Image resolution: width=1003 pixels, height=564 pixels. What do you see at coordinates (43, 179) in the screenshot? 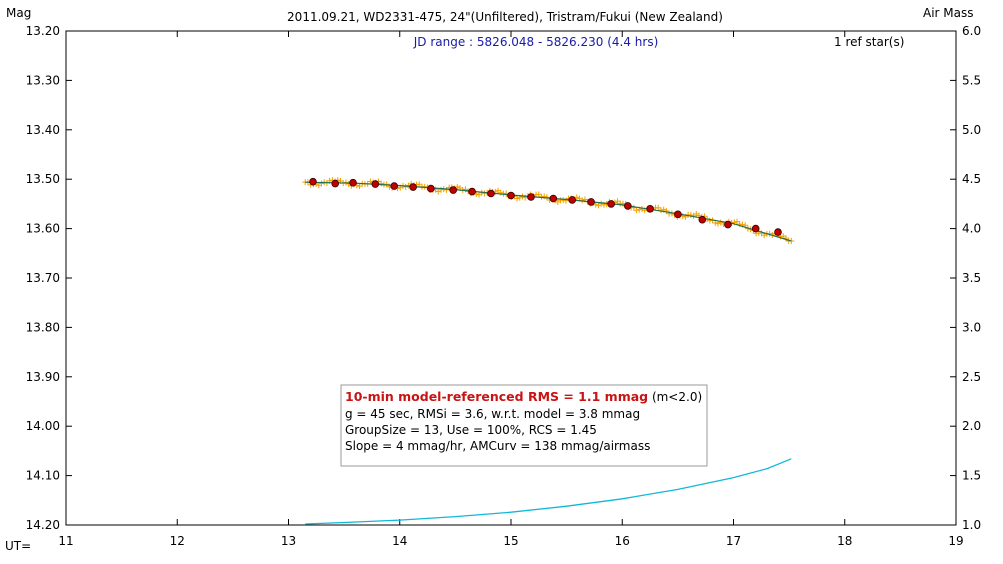
I see `y-tick-label: 13.50` at bounding box center [43, 179].